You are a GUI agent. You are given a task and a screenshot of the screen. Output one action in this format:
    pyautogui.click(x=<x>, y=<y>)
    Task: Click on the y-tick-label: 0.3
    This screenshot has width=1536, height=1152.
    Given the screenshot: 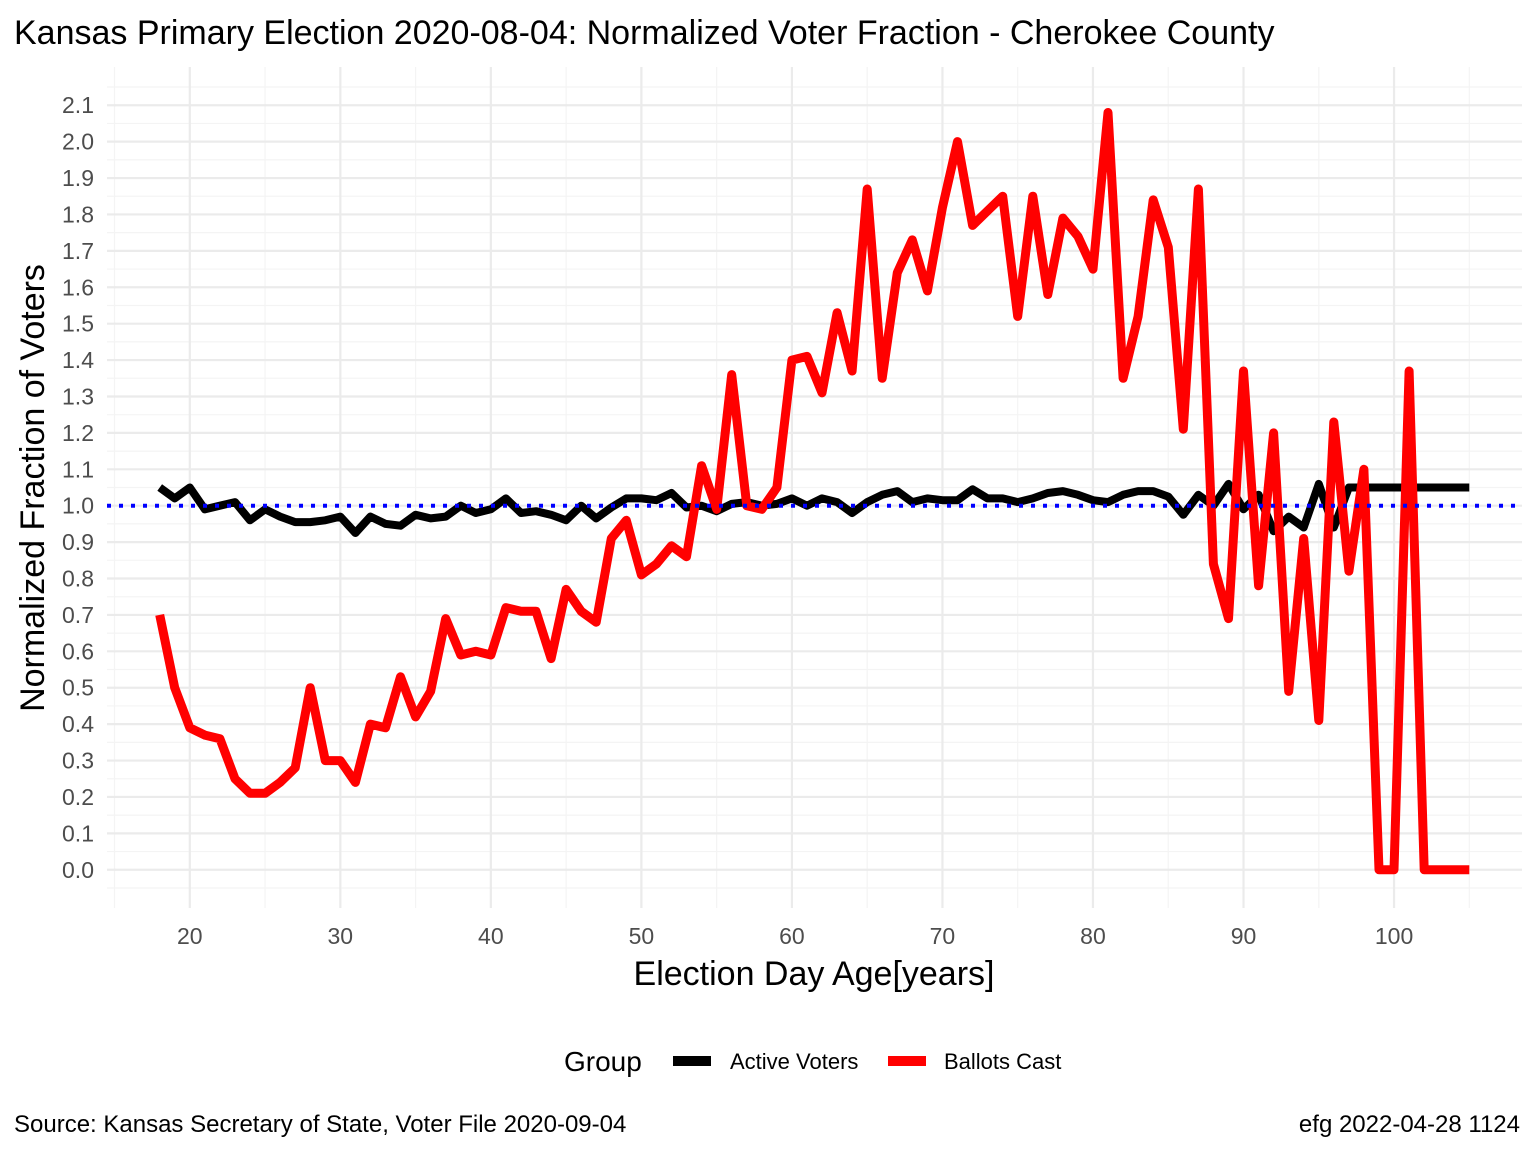 What is the action you would take?
    pyautogui.click(x=78, y=761)
    